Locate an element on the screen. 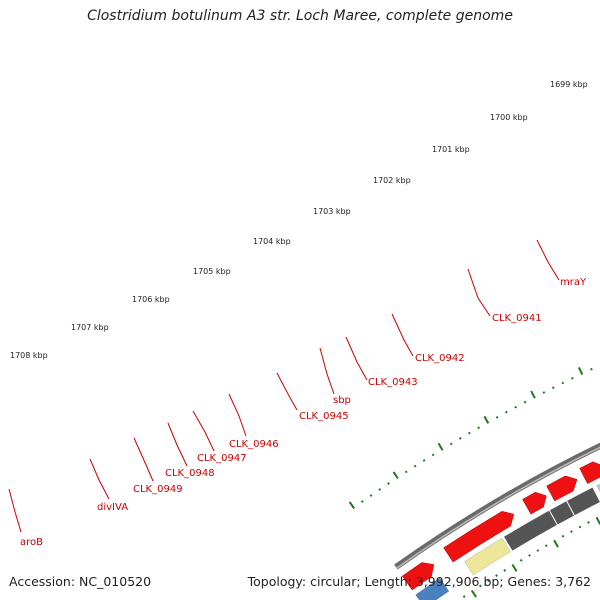 This screenshot has height=600, width=600. accession-text: Accession: NC_010520 is located at coordinates (80, 581).